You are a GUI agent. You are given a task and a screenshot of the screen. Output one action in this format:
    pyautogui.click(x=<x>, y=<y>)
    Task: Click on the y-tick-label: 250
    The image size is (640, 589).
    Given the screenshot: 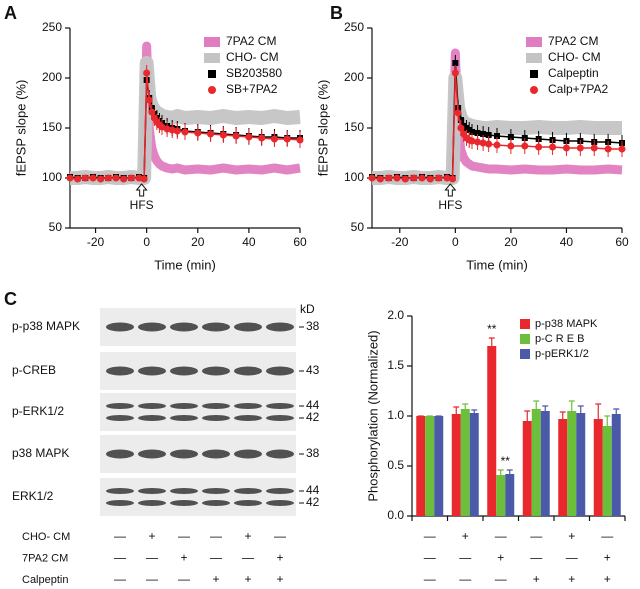 What is the action you would take?
    pyautogui.click(x=354, y=27)
    